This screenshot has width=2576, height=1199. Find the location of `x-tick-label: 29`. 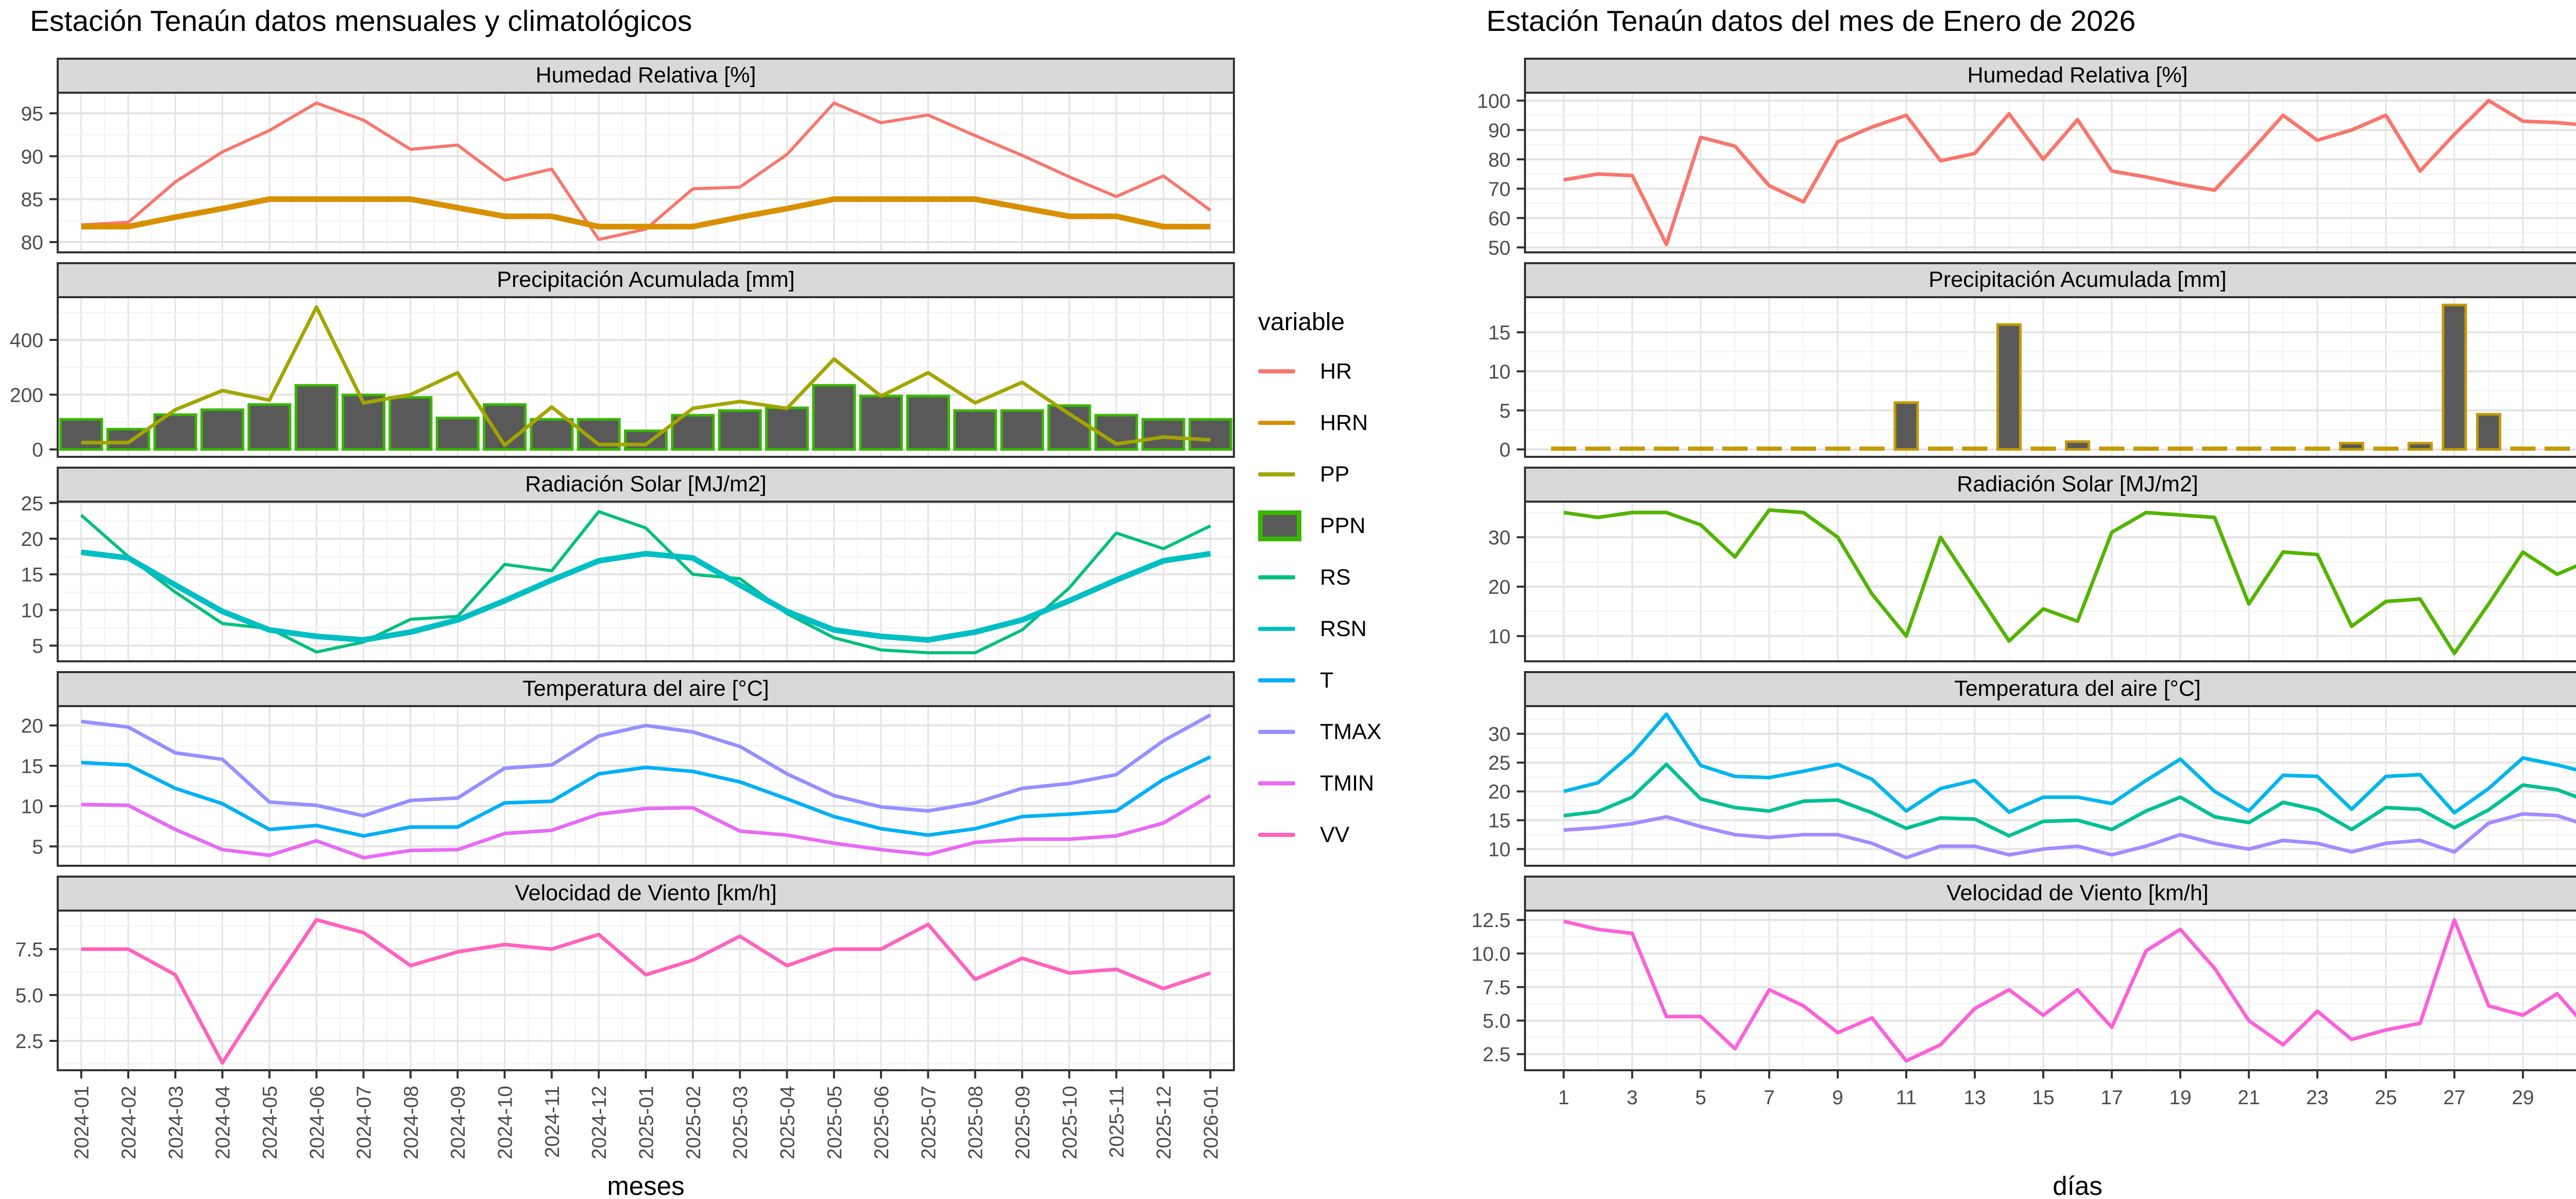

x-tick-label: 29 is located at coordinates (2523, 1098).